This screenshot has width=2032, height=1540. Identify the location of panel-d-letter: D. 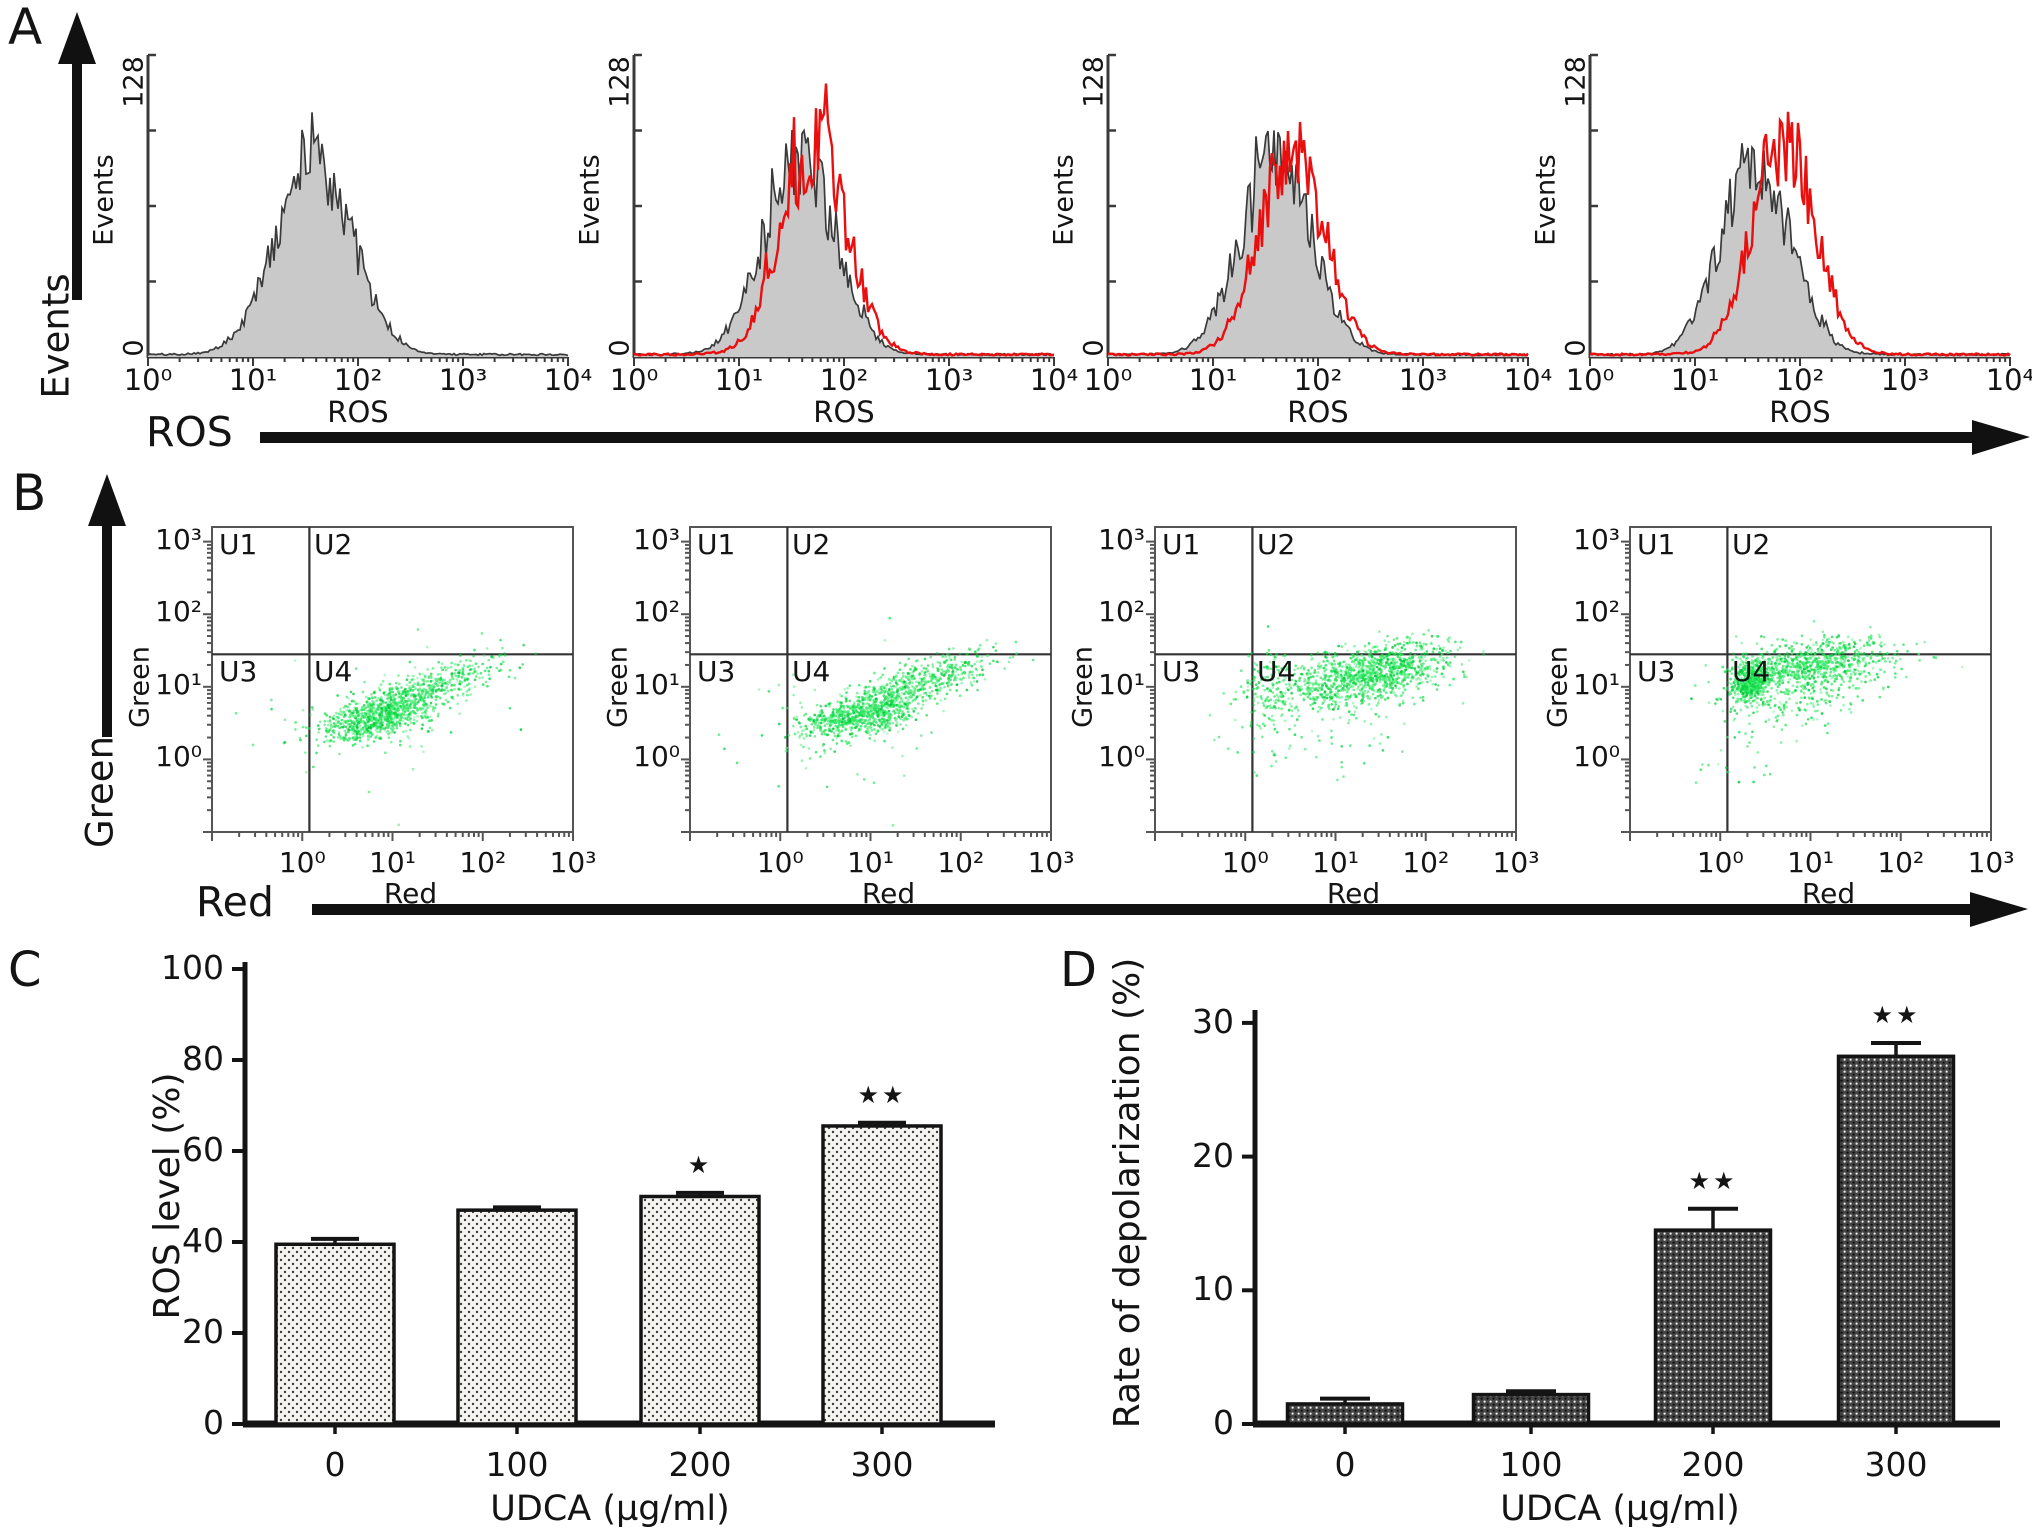
(1078, 970).